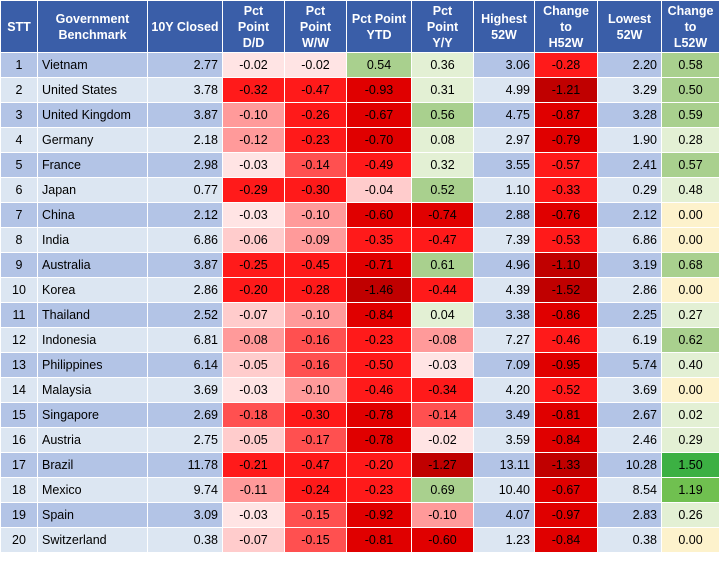  I want to click on closed-10y-cell: 6.14, so click(185, 365).